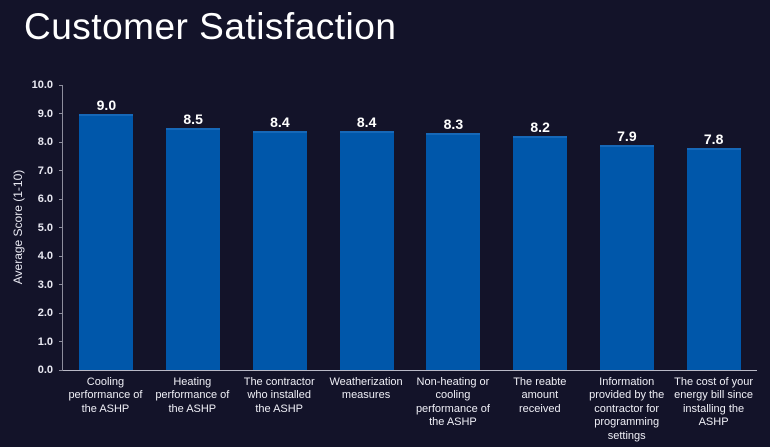 This screenshot has width=770, height=447. I want to click on chart-title: Customer Satisfaction, so click(210, 26).